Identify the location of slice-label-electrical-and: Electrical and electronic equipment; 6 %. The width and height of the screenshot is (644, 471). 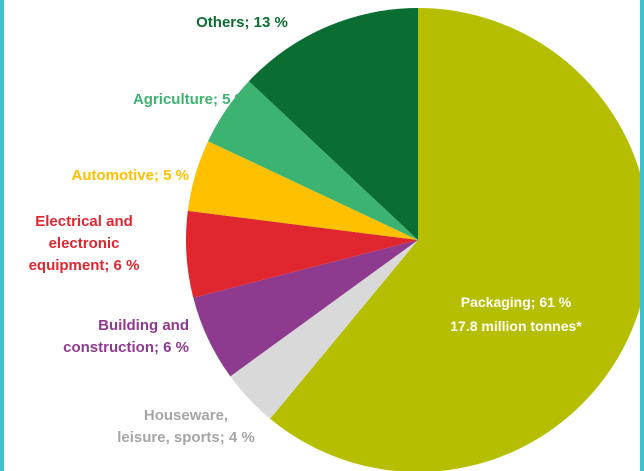
(84, 243).